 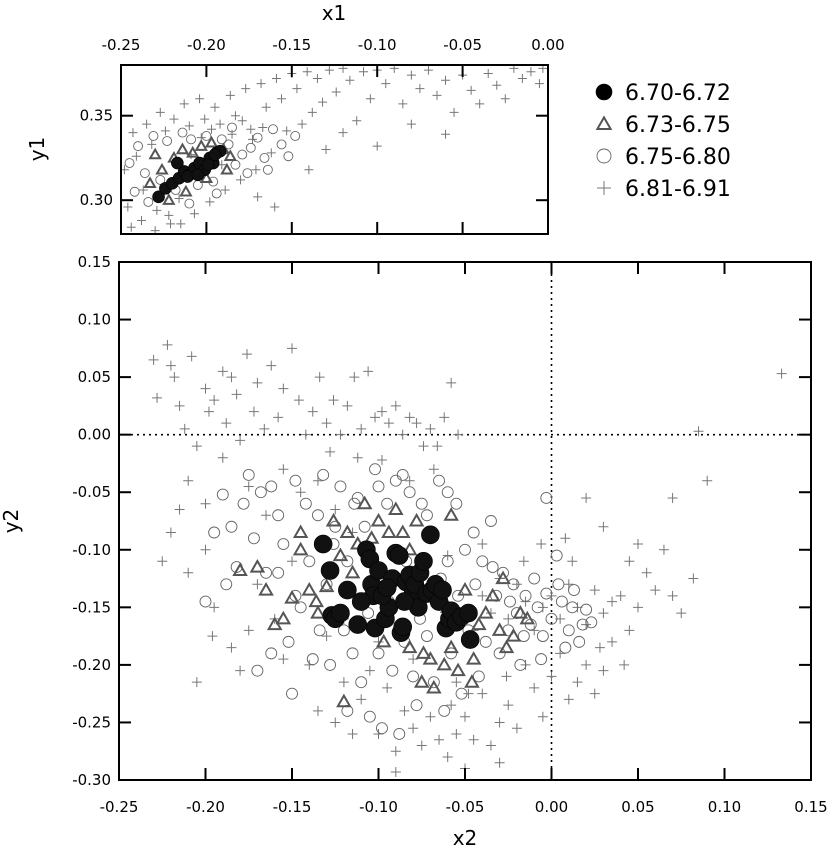 I want to click on legend-label: 6.73-6.75, so click(x=678, y=125).